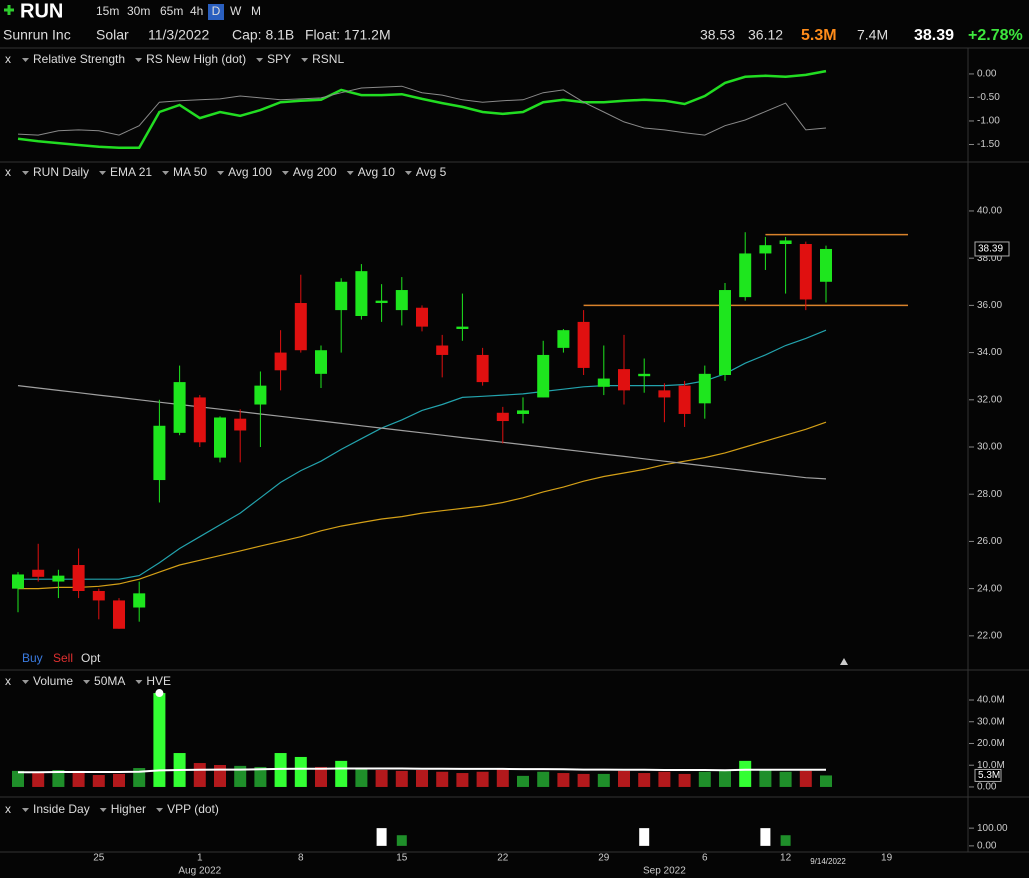 The width and height of the screenshot is (1029, 878). I want to click on timeframe: 15m, so click(107, 11).